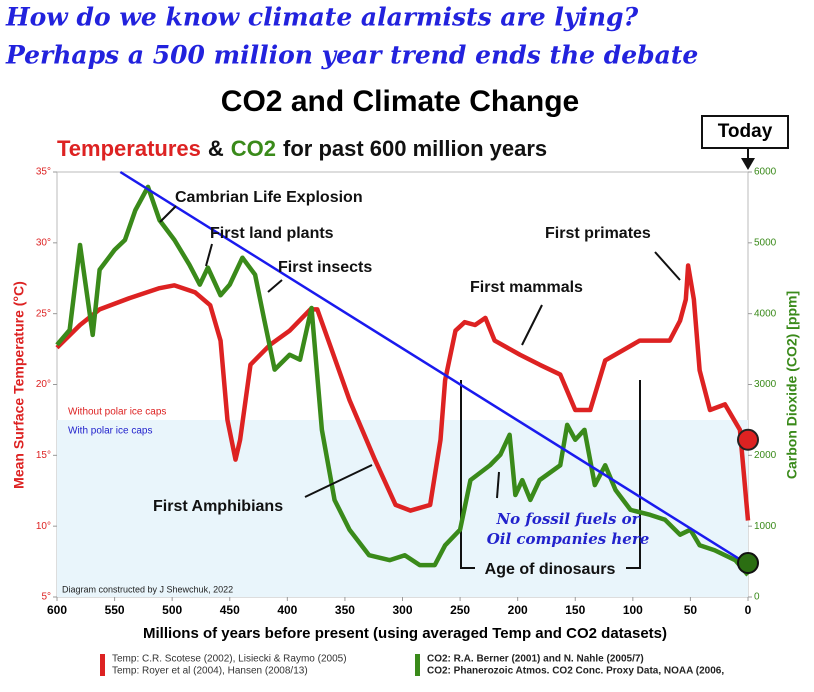  What do you see at coordinates (110, 431) in the screenshot?
I see `ice-note: With polar ice caps` at bounding box center [110, 431].